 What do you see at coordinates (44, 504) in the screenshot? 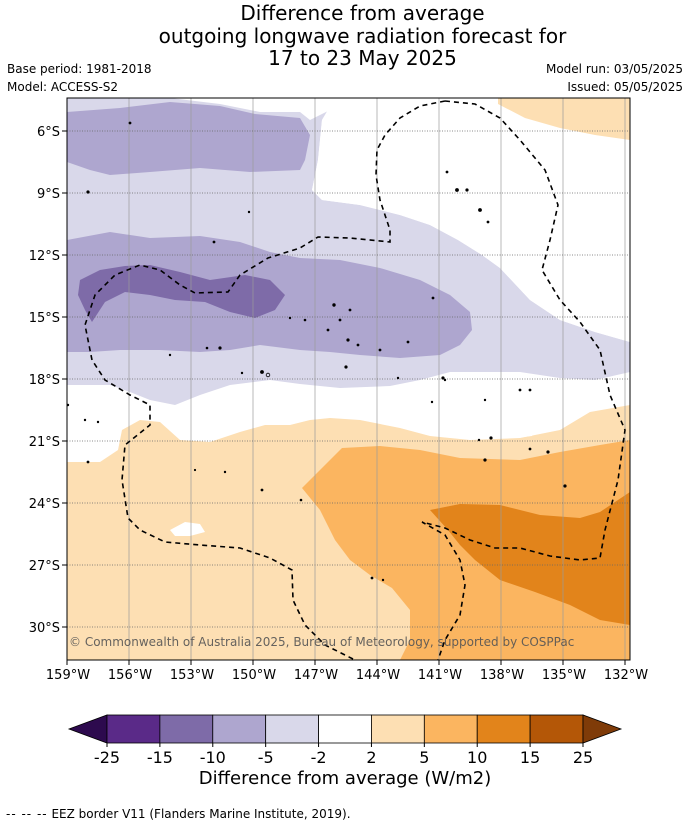
I see `lat-label-24s: 24°S` at bounding box center [44, 504].